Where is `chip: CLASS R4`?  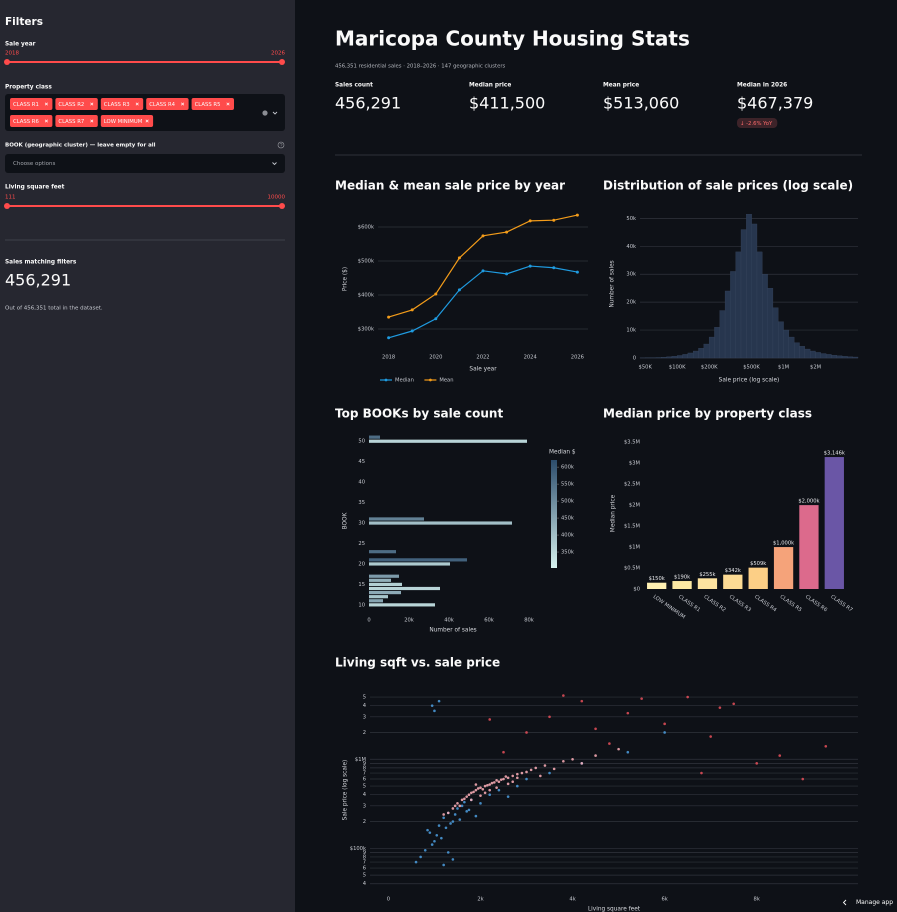 chip: CLASS R4 is located at coordinates (167, 104).